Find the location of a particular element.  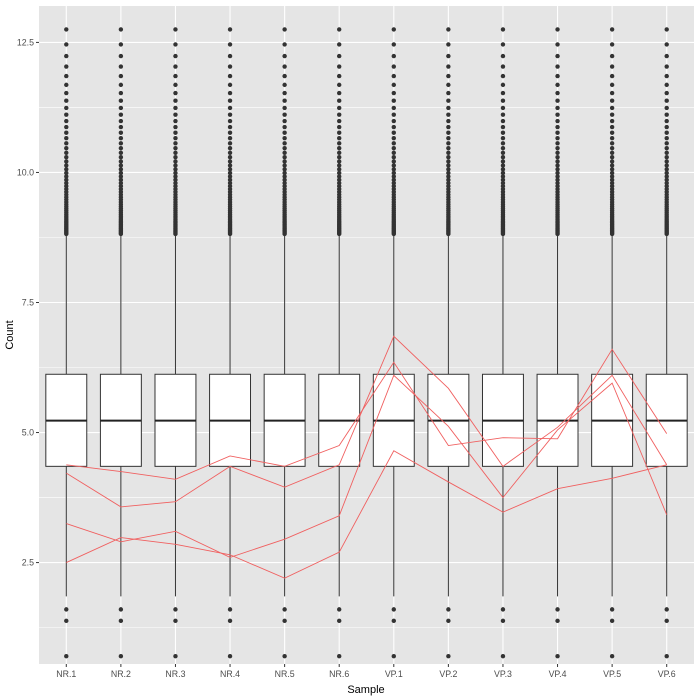

y-tick-label: 12.5 is located at coordinates (25, 42).